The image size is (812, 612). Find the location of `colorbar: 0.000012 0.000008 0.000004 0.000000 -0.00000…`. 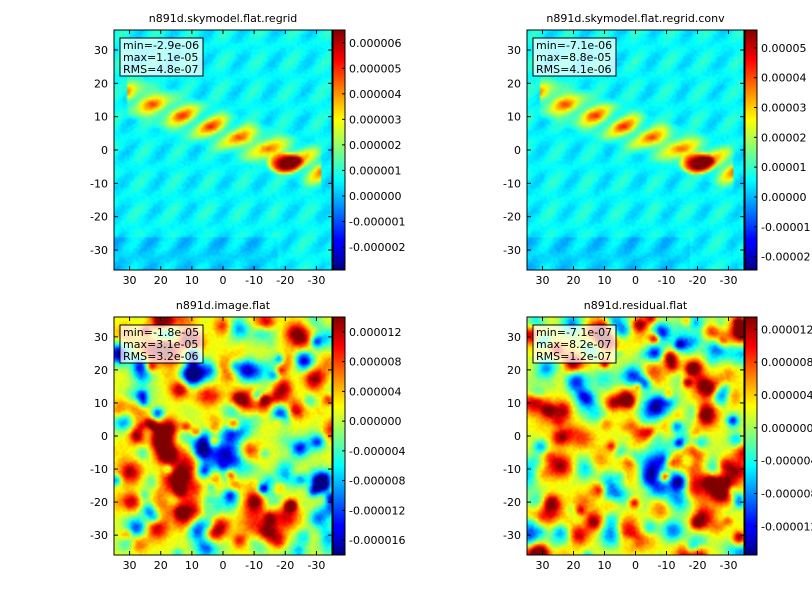

colorbar: 0.000012 0.000008 0.000004 0.000000 -0.00000… is located at coordinates (778, 436).